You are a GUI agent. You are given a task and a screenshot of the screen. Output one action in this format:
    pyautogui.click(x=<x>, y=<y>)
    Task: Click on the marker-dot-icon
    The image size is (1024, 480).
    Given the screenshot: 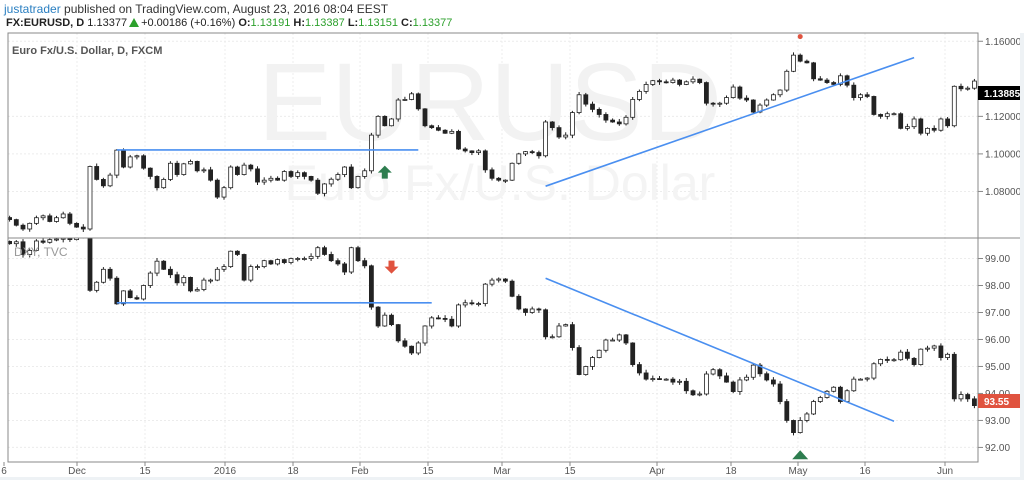 What is the action you would take?
    pyautogui.click(x=800, y=37)
    